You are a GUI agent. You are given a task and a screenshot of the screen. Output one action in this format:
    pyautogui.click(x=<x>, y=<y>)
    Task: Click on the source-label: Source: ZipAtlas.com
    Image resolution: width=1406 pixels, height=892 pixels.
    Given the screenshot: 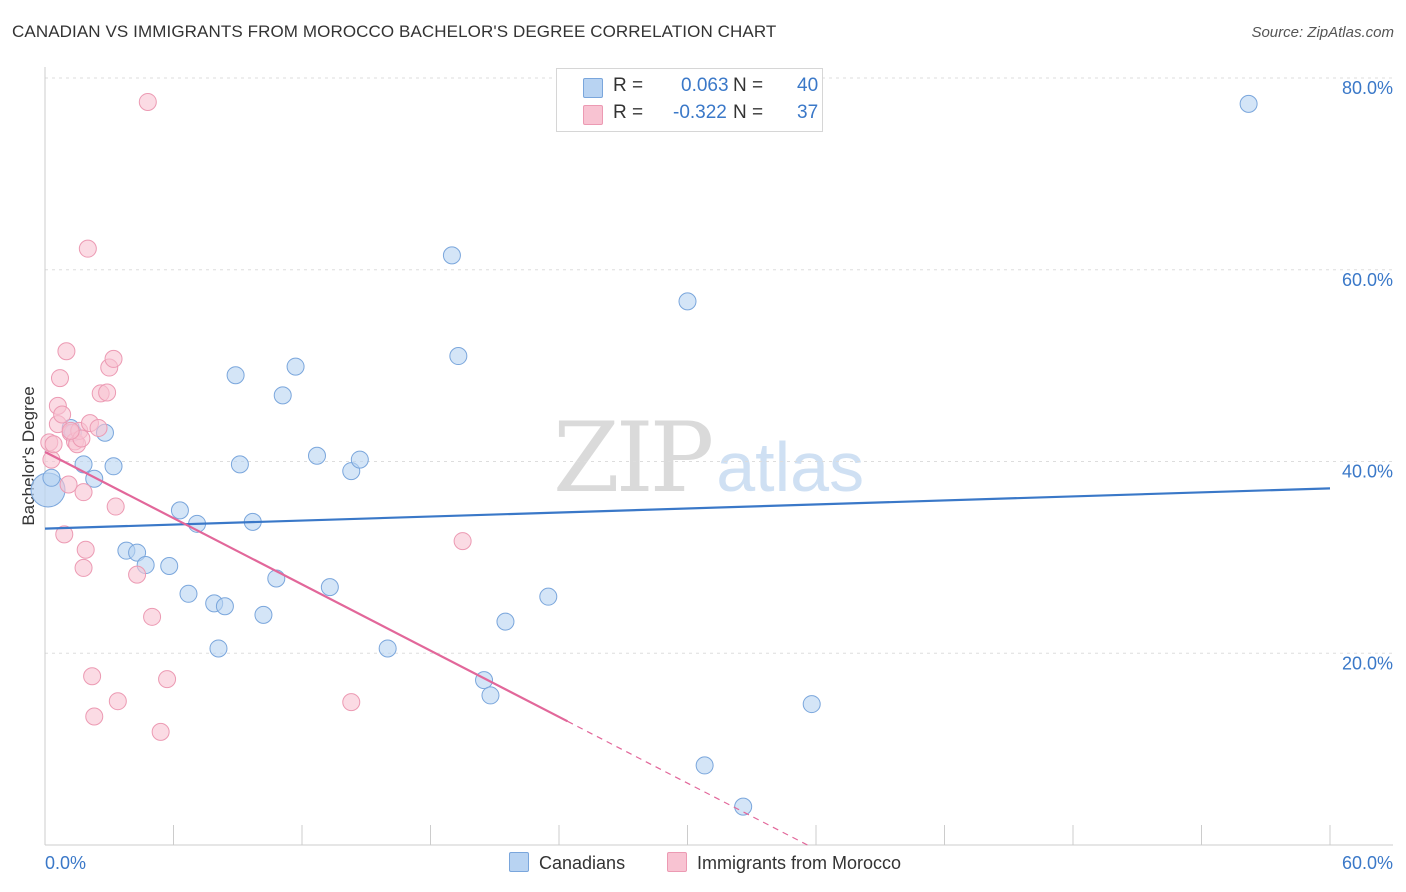 What is the action you would take?
    pyautogui.click(x=1322, y=32)
    